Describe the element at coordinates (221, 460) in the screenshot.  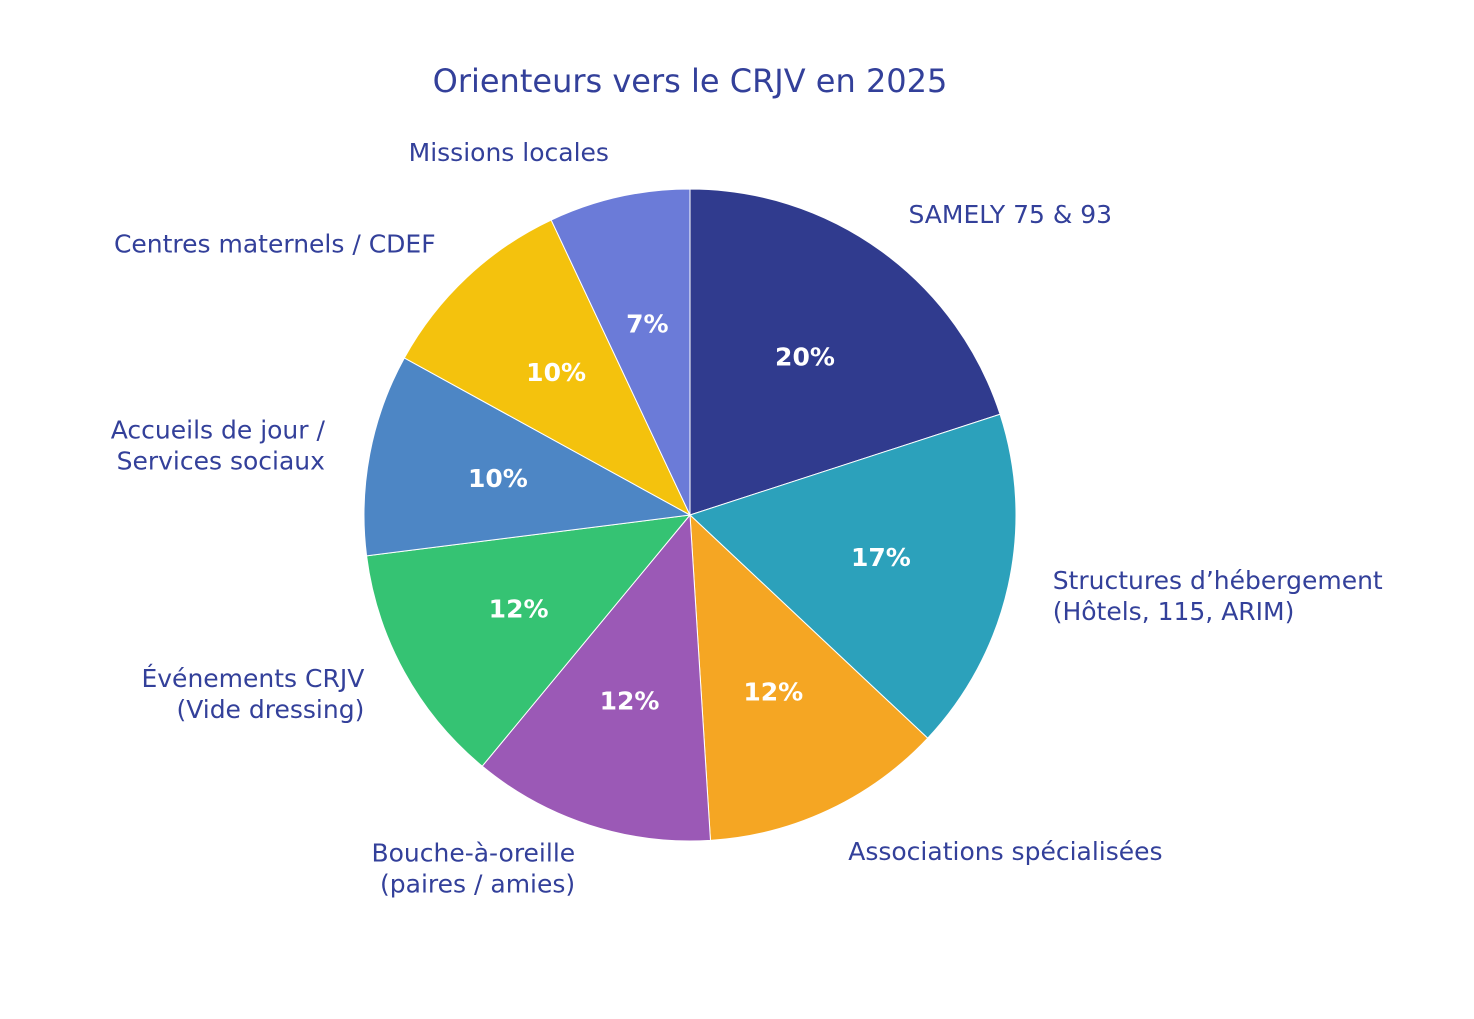
I see `slice-label-line: Services sociaux` at that location.